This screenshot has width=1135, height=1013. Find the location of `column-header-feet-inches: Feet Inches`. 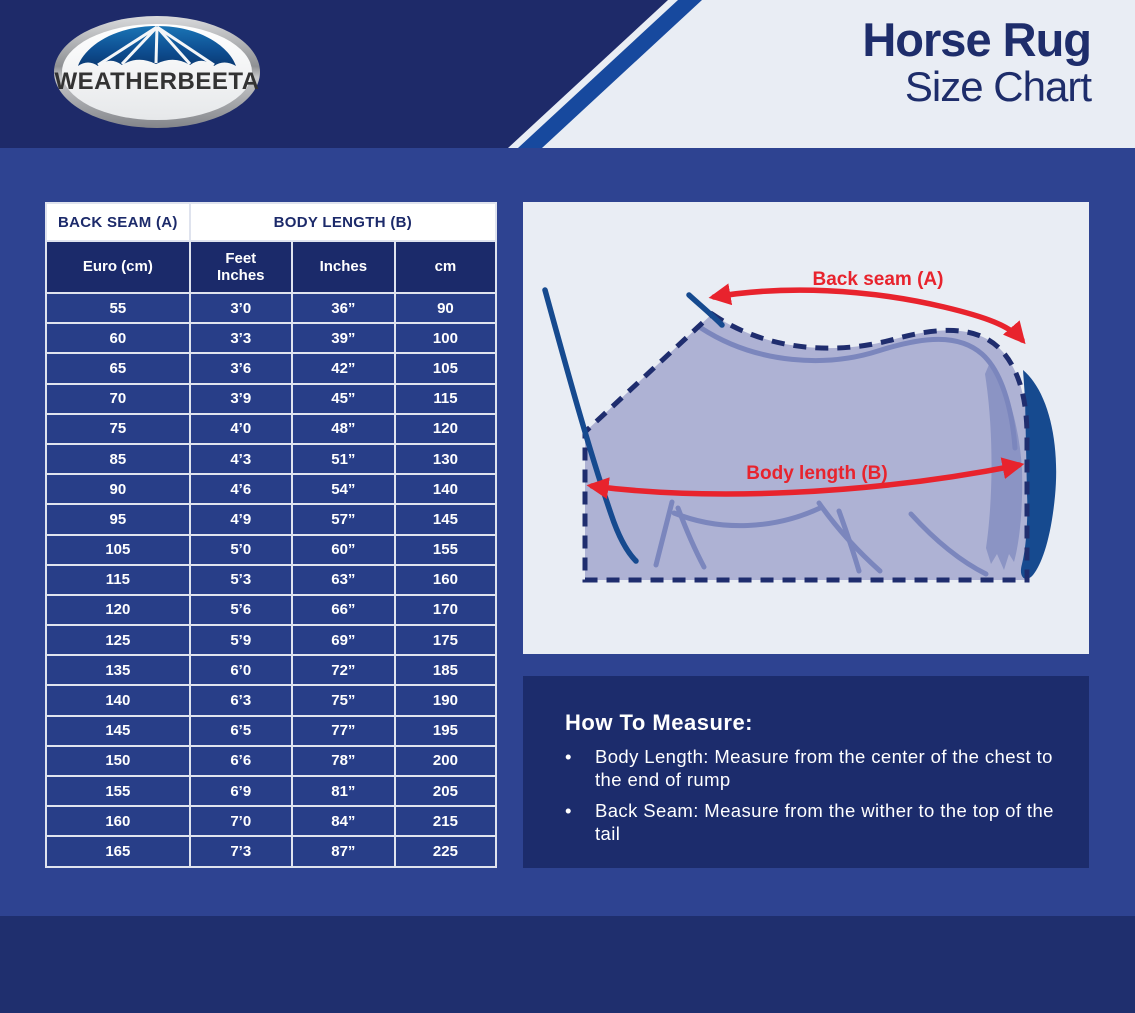

column-header-feet-inches: Feet Inches is located at coordinates (240, 267).